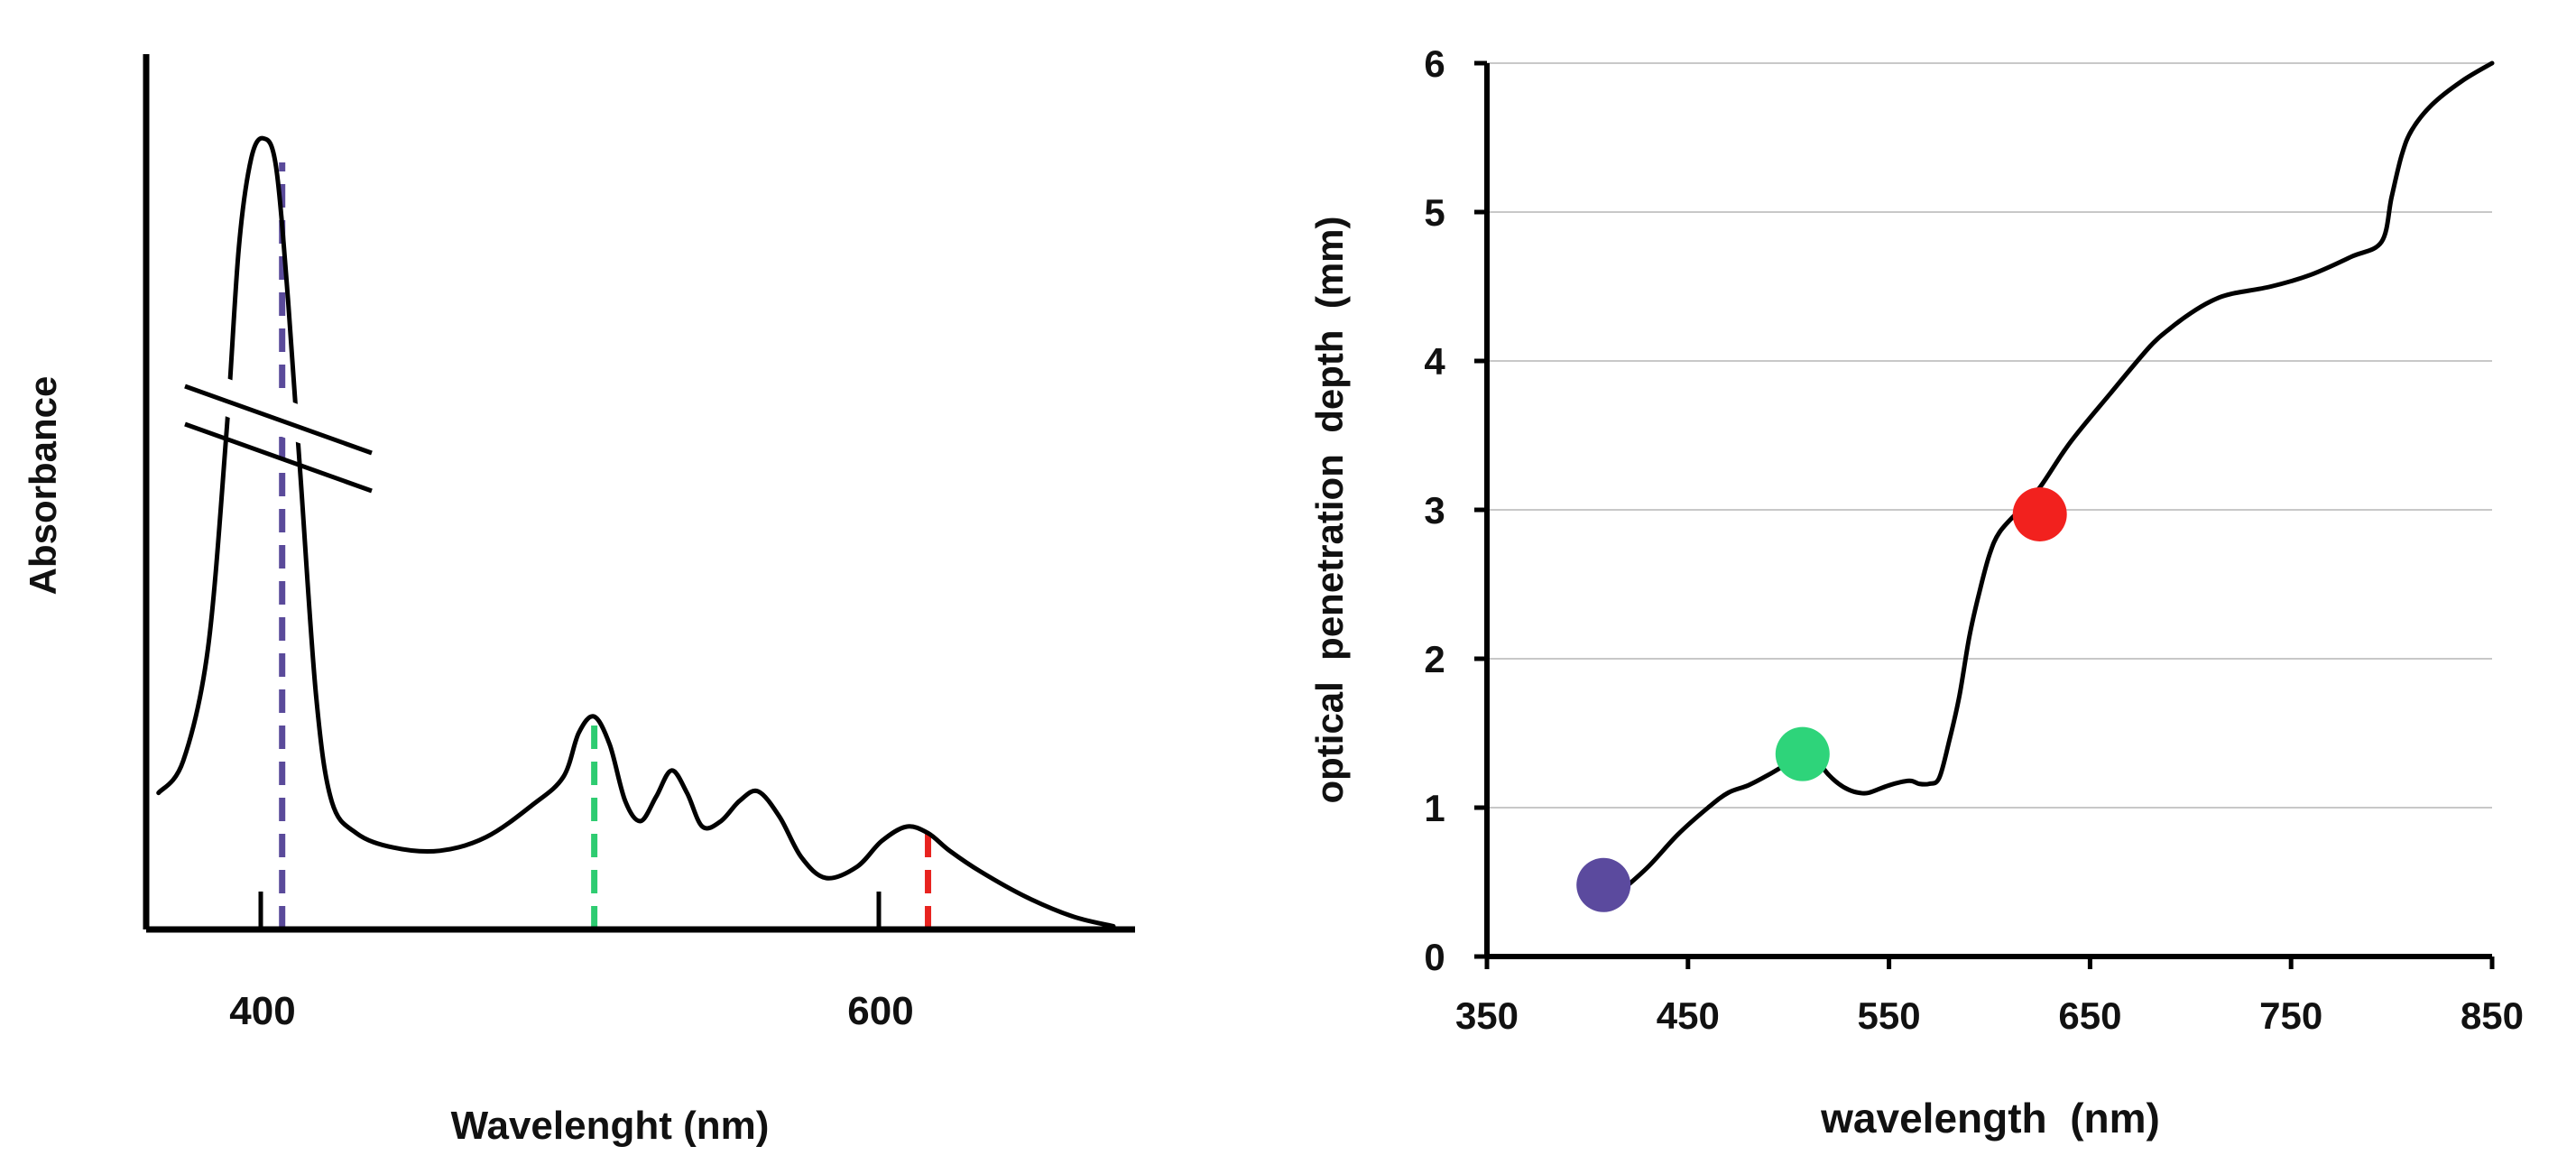  What do you see at coordinates (1434, 957) in the screenshot?
I see `penetration-y-tick-label: 0` at bounding box center [1434, 957].